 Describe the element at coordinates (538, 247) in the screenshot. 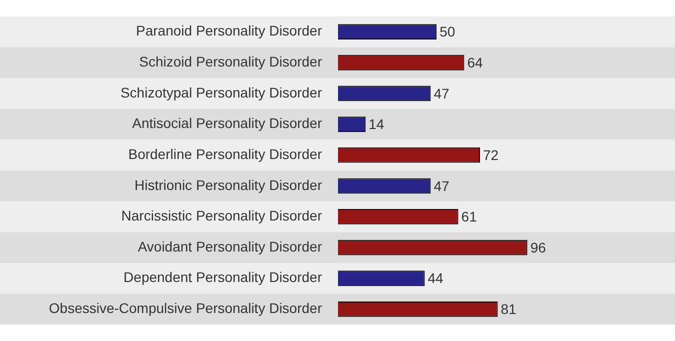

I see `data-label: 96` at that location.